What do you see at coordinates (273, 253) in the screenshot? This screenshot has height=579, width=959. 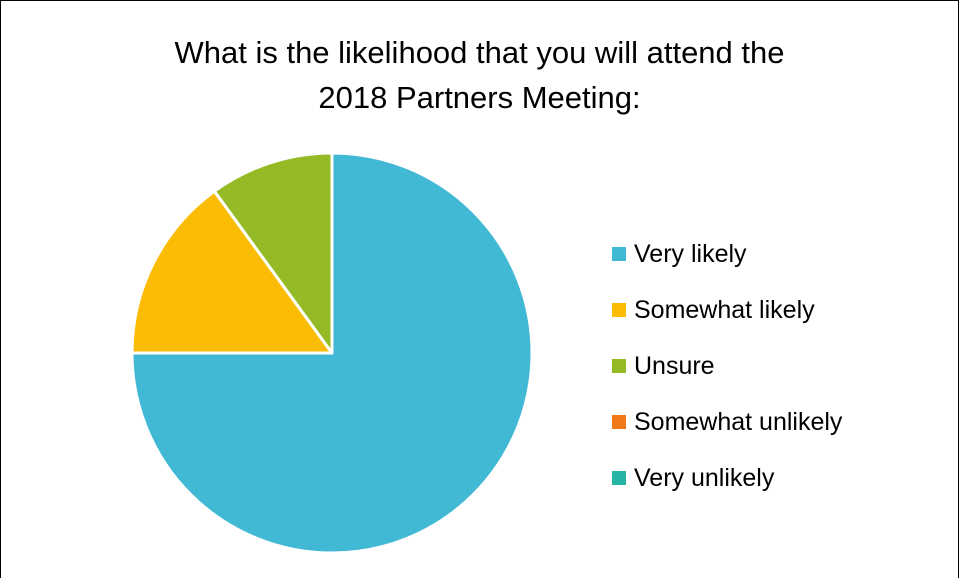 I see `pie-slice-unsure` at bounding box center [273, 253].